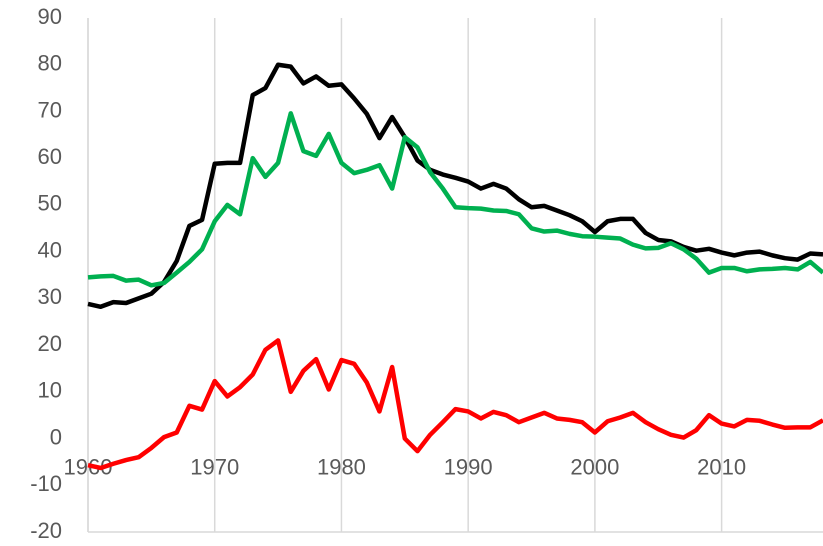 This screenshot has width=823, height=546. I want to click on y-tick-label: 30, so click(50, 296).